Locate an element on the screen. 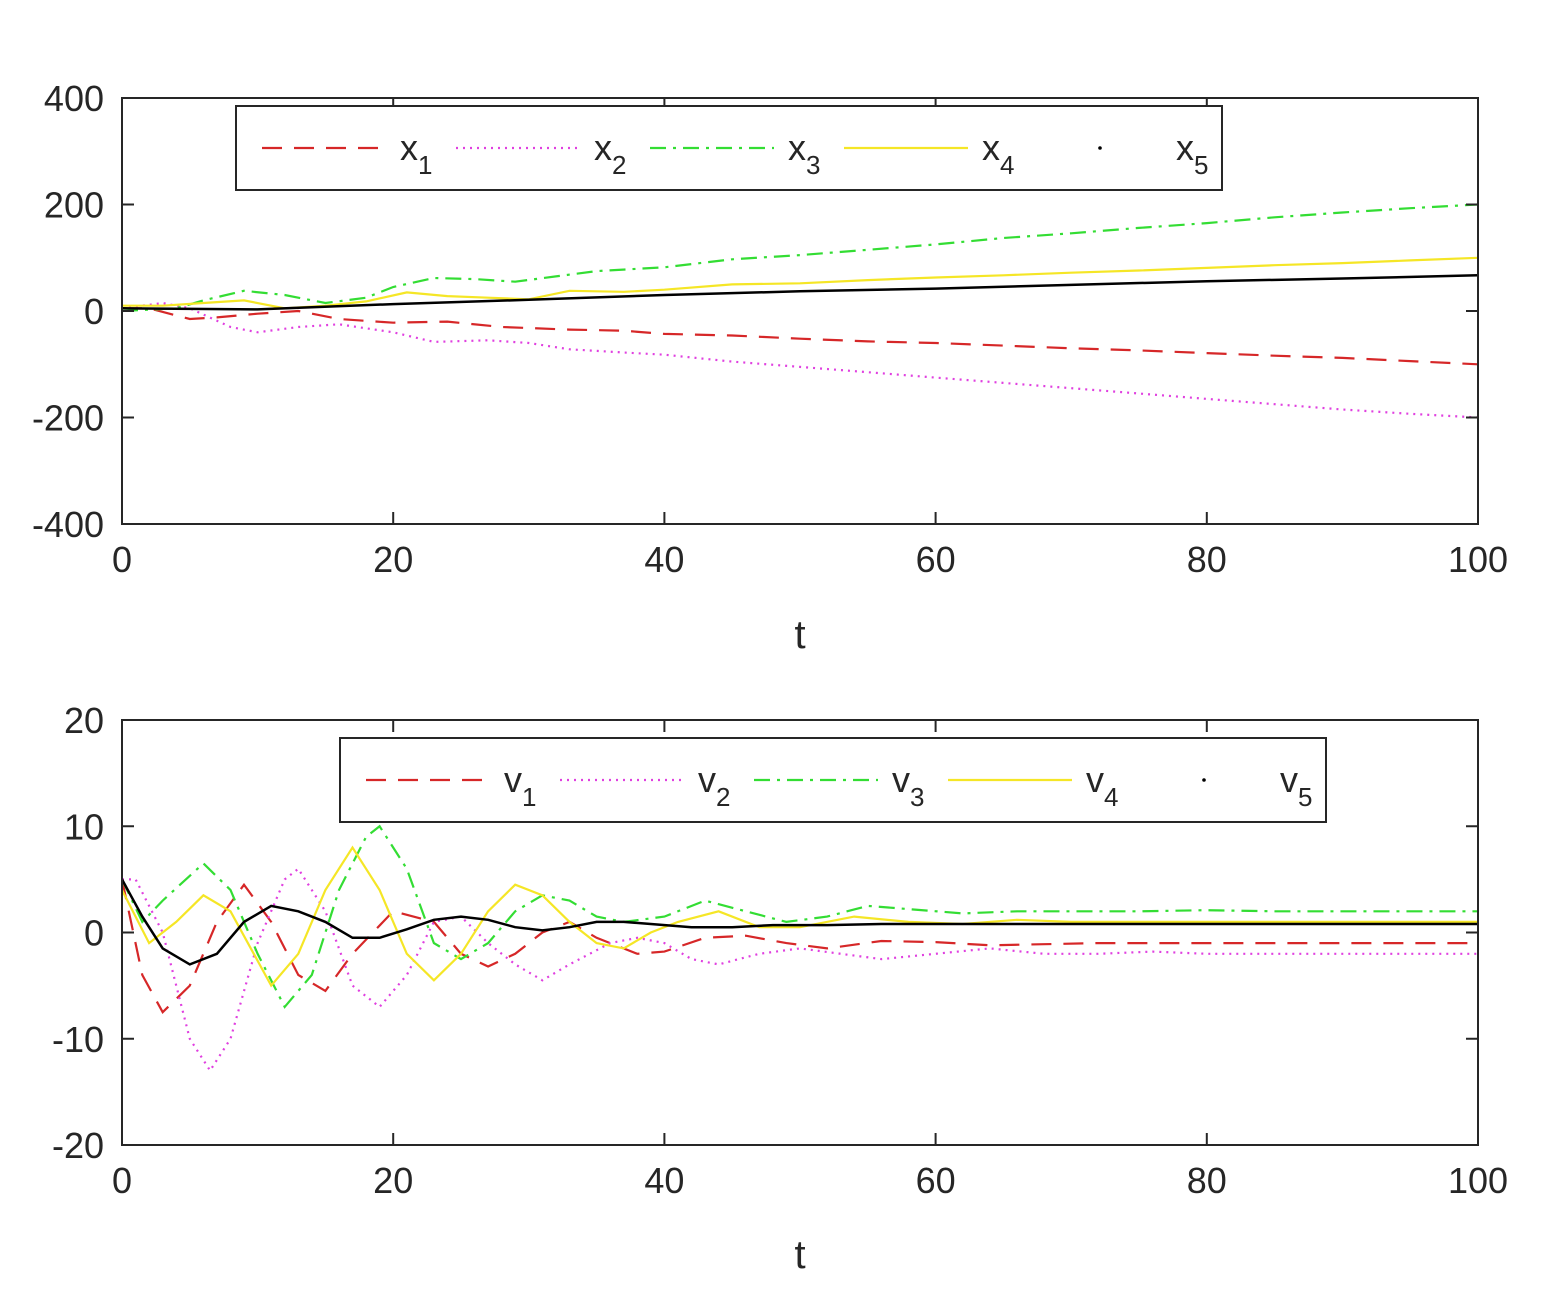  legend-item-v4: v4 is located at coordinates (1033, 785).